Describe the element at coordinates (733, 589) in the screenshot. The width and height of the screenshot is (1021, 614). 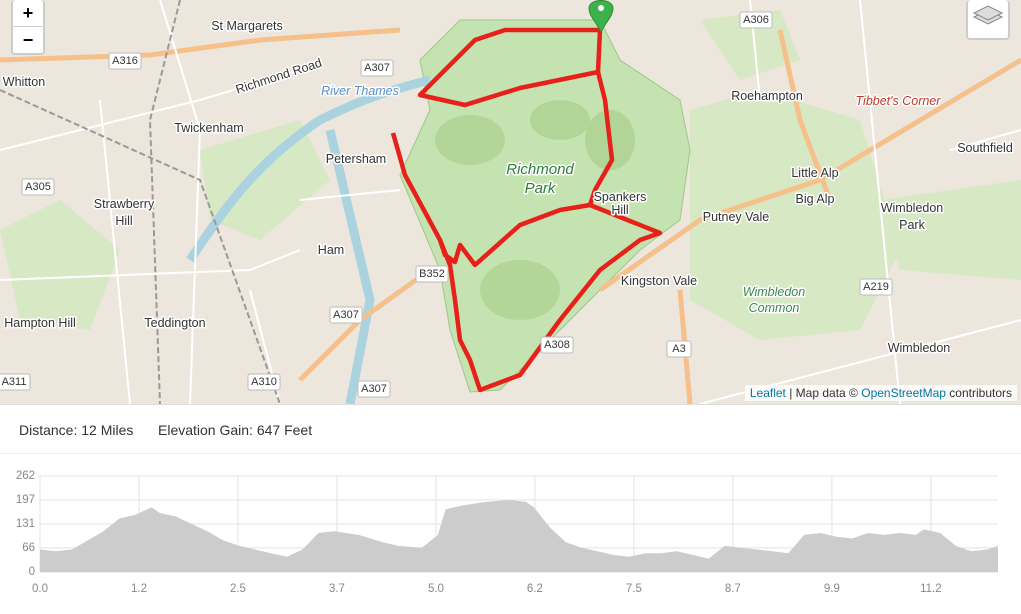
I see `x-tick-label: 8.7` at that location.